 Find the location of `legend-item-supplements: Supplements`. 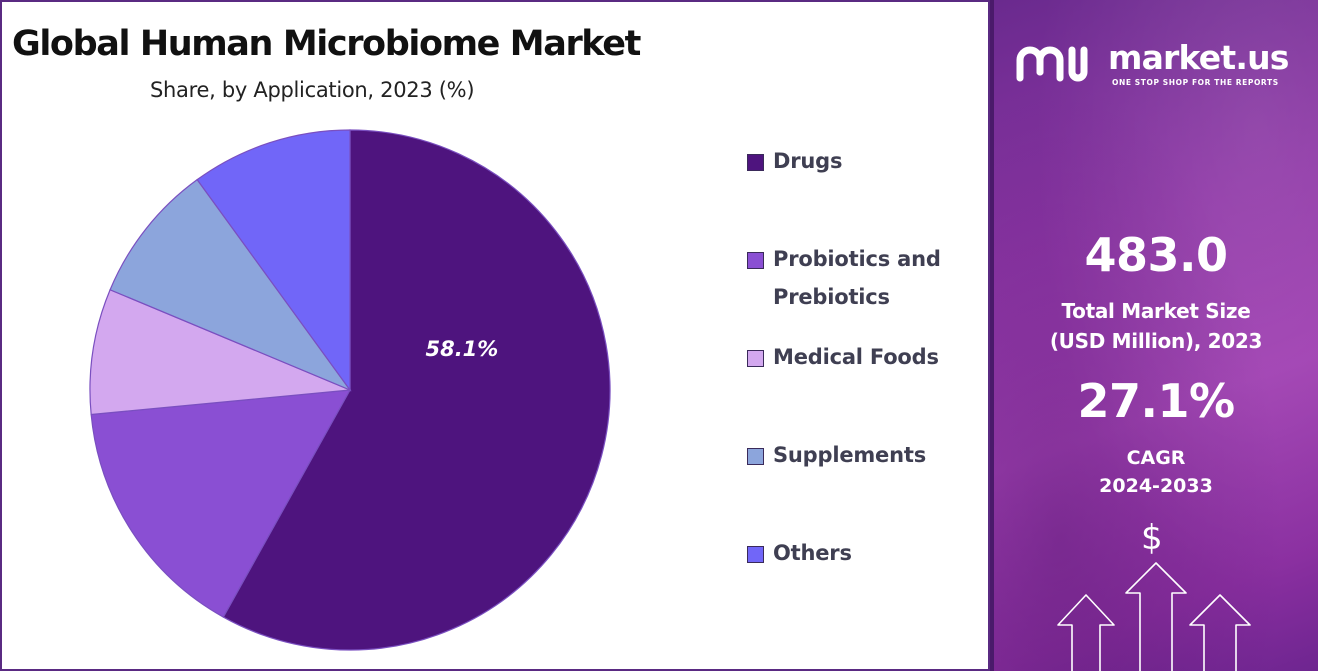

legend-item-supplements: Supplements is located at coordinates (860, 455).